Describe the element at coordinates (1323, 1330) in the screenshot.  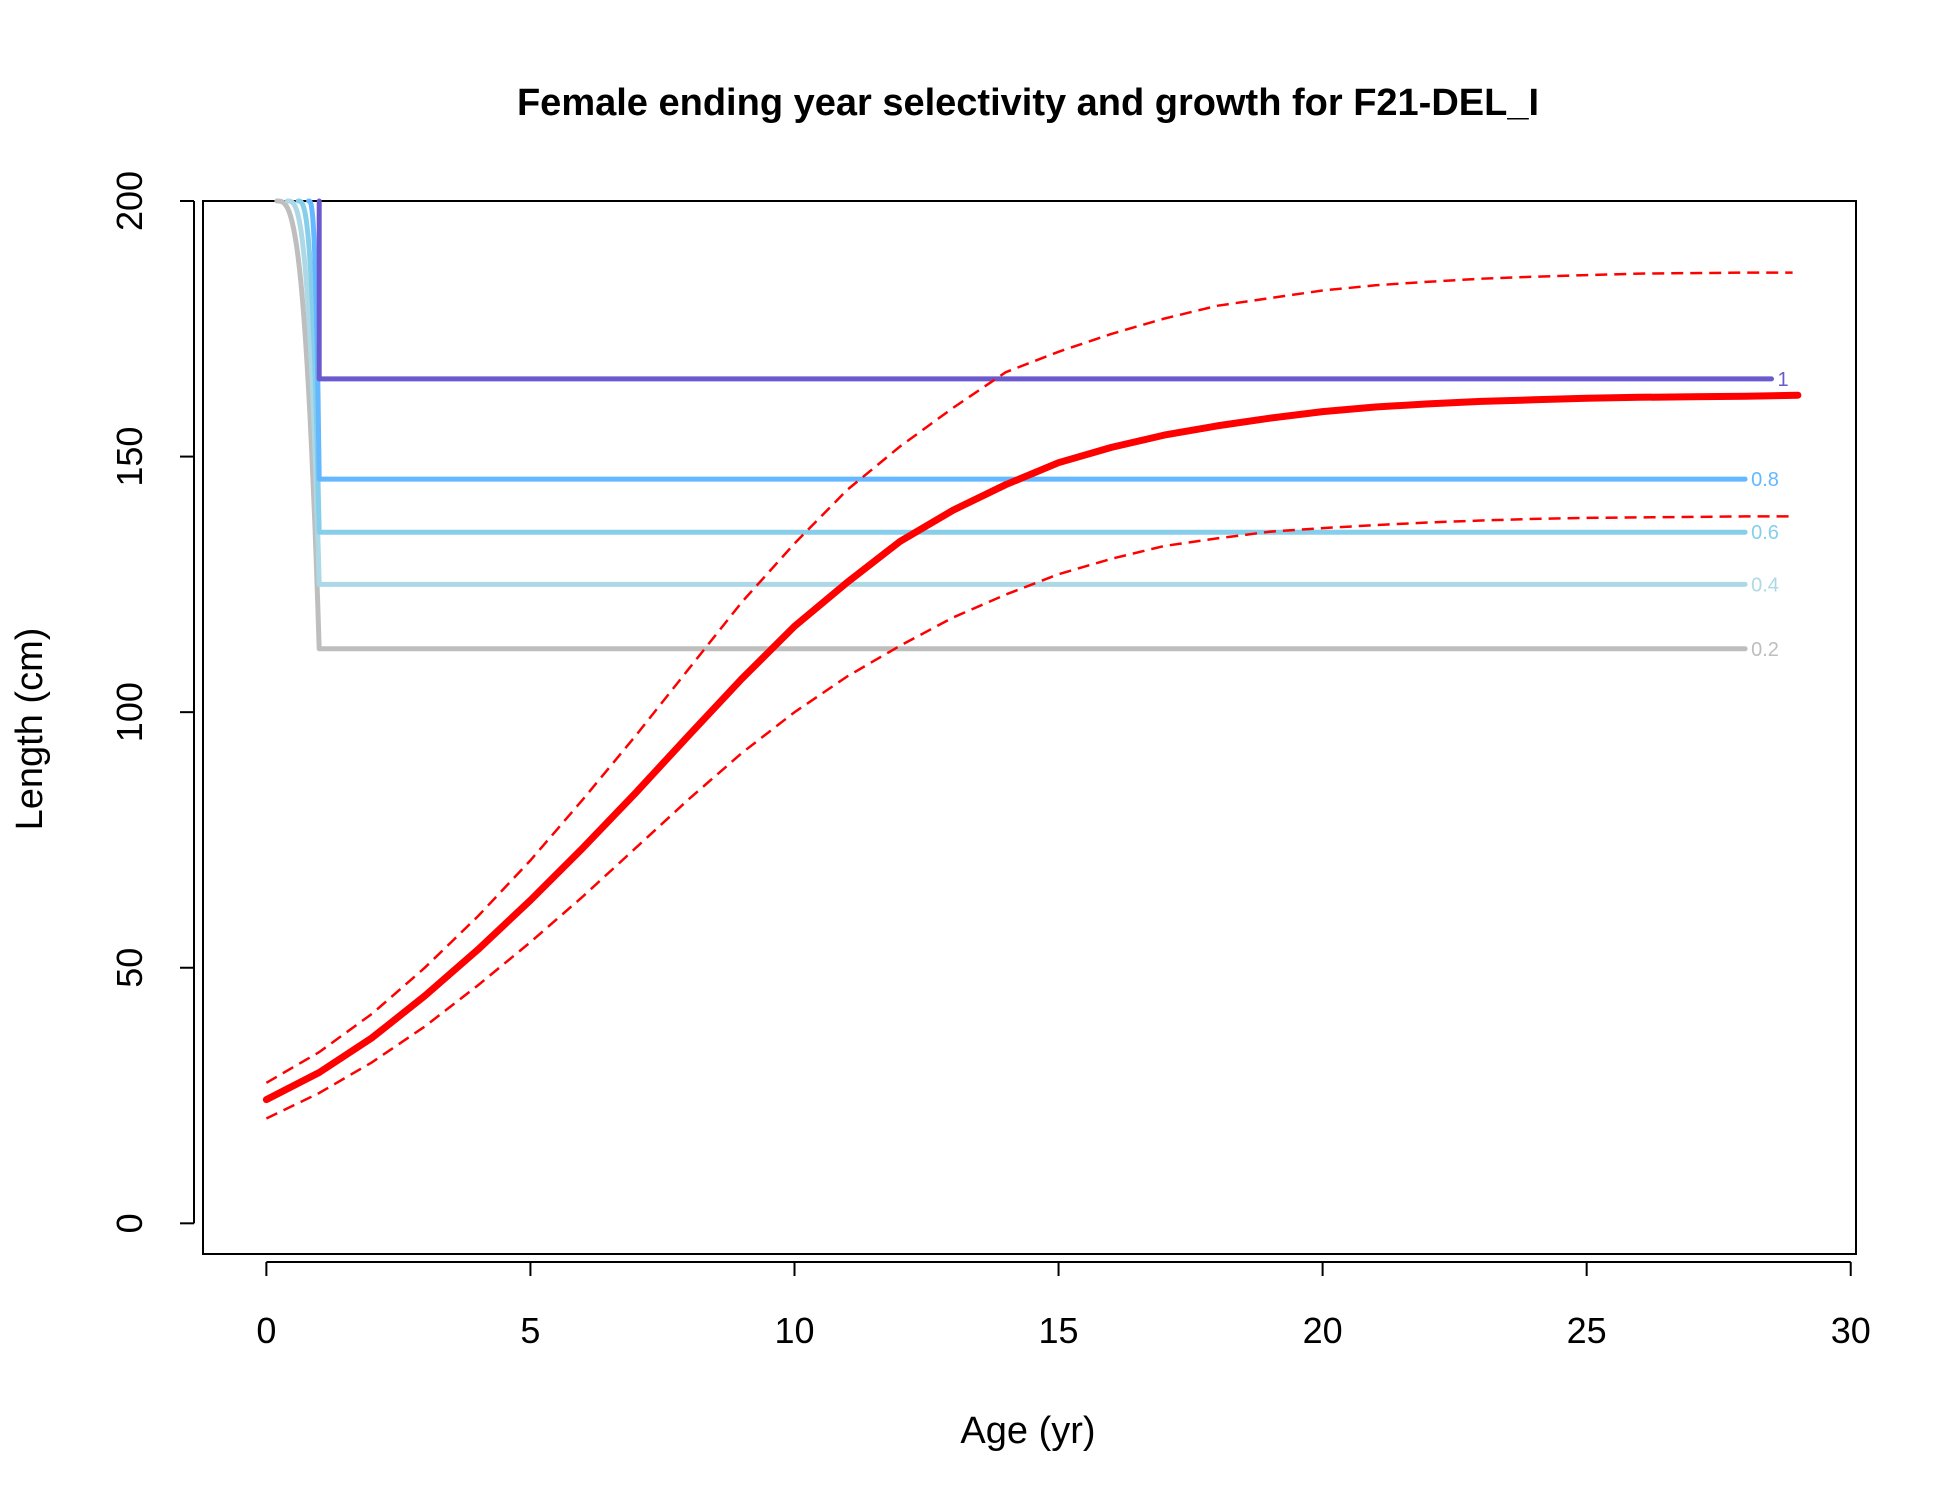
I see `x-tick-label: 20` at that location.